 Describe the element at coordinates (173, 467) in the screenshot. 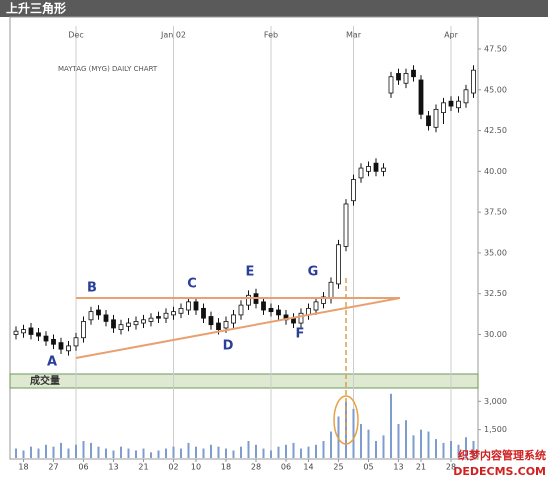

I see `x-tick-label: 02` at that location.